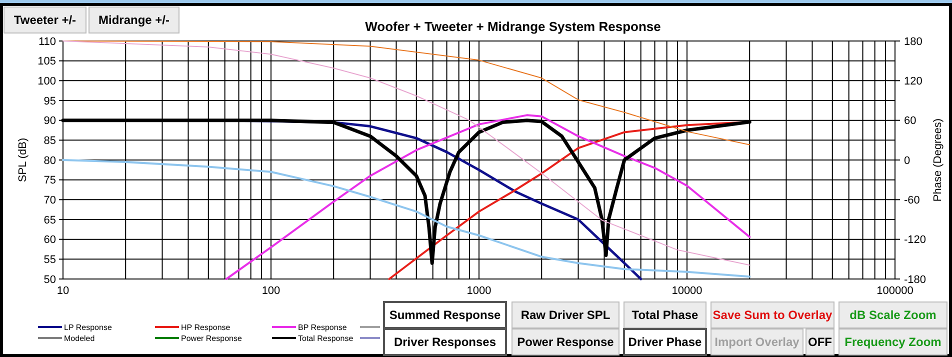  Describe the element at coordinates (50, 160) in the screenshot. I see `y-tick-label: 80` at that location.